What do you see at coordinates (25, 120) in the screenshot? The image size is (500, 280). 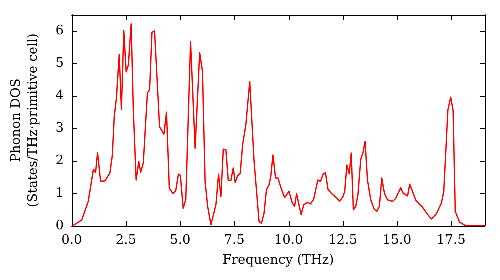 I see `y-axis-title: Phonon DOS (States/THz·primitive cell)` at bounding box center [25, 120].